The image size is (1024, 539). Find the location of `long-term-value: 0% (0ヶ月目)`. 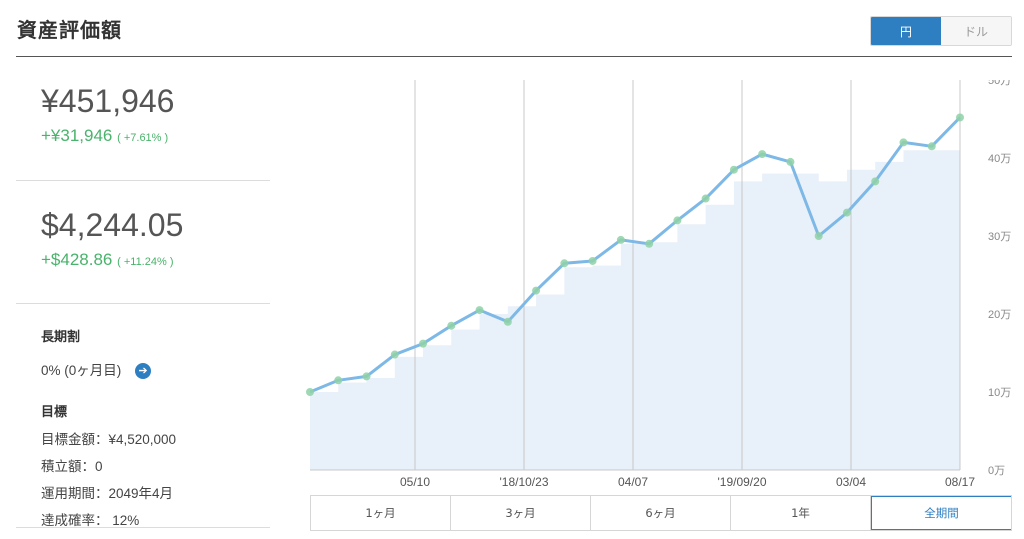

long-term-value: 0% (0ヶ月目) is located at coordinates (81, 370).